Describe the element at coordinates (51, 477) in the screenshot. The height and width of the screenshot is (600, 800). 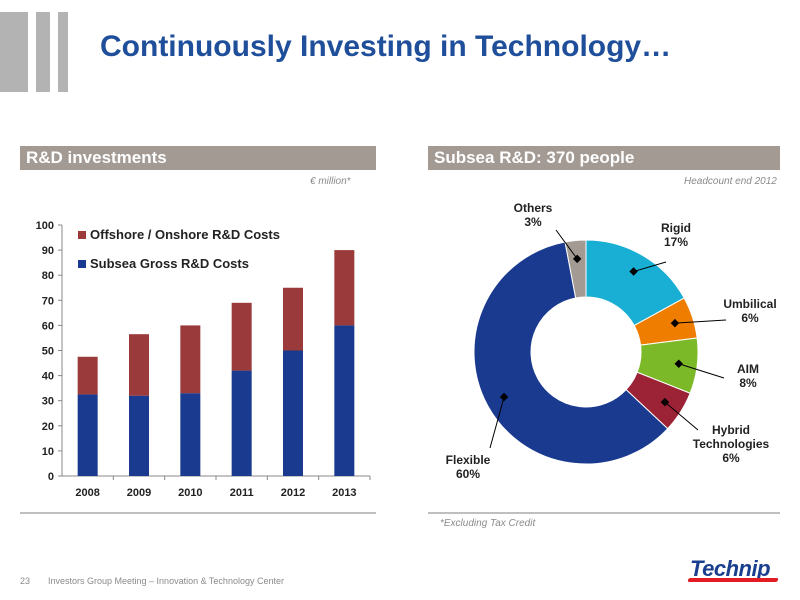
I see `y-tick-label: 0` at that location.